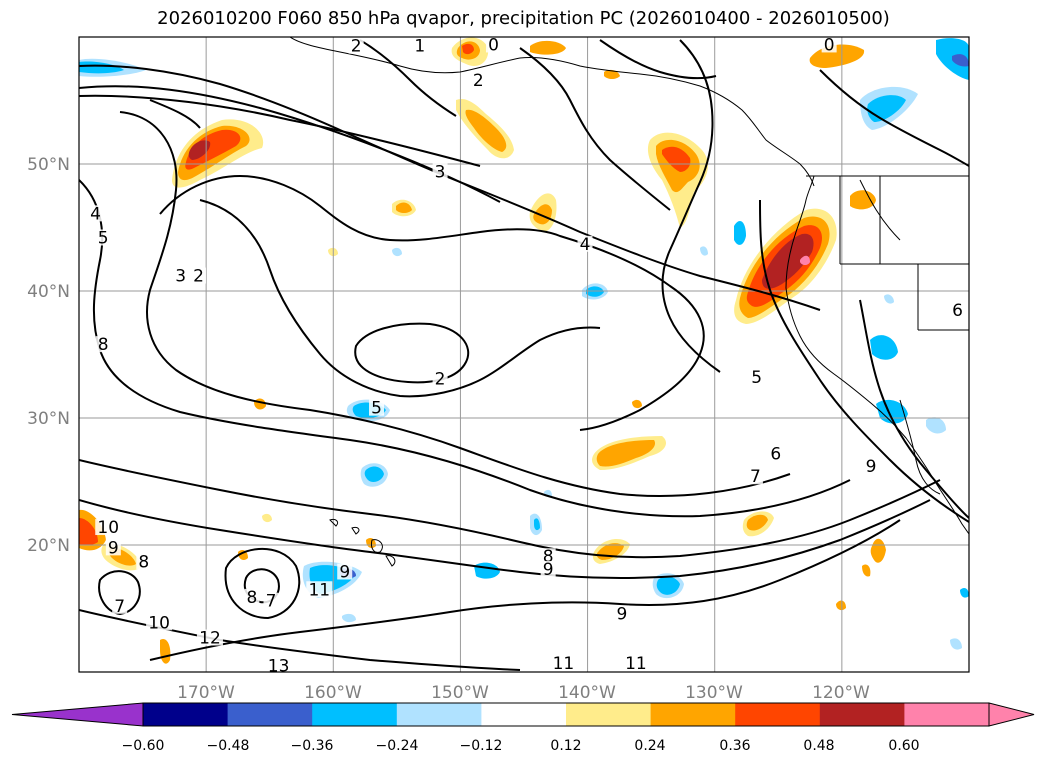 The width and height of the screenshot is (1047, 765). Describe the element at coordinates (206, 693) in the screenshot. I see `lon-label: 170°W` at that location.